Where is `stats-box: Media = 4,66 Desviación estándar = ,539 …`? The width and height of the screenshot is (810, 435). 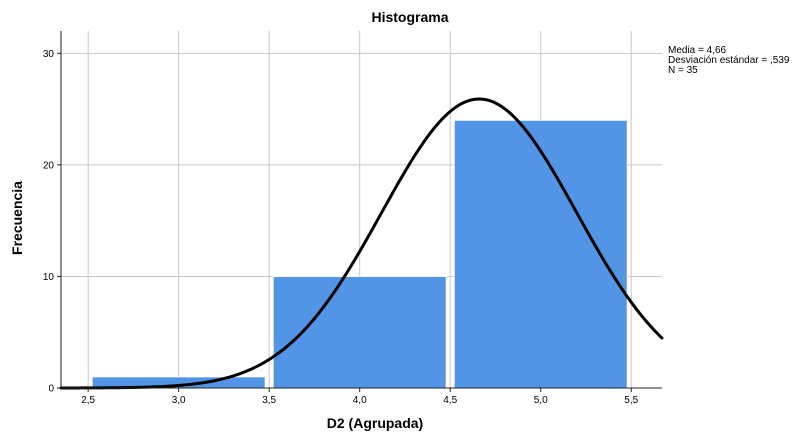 stats-box: Media = 4,66 Desviación estándar = ,539 … is located at coordinates (729, 60).